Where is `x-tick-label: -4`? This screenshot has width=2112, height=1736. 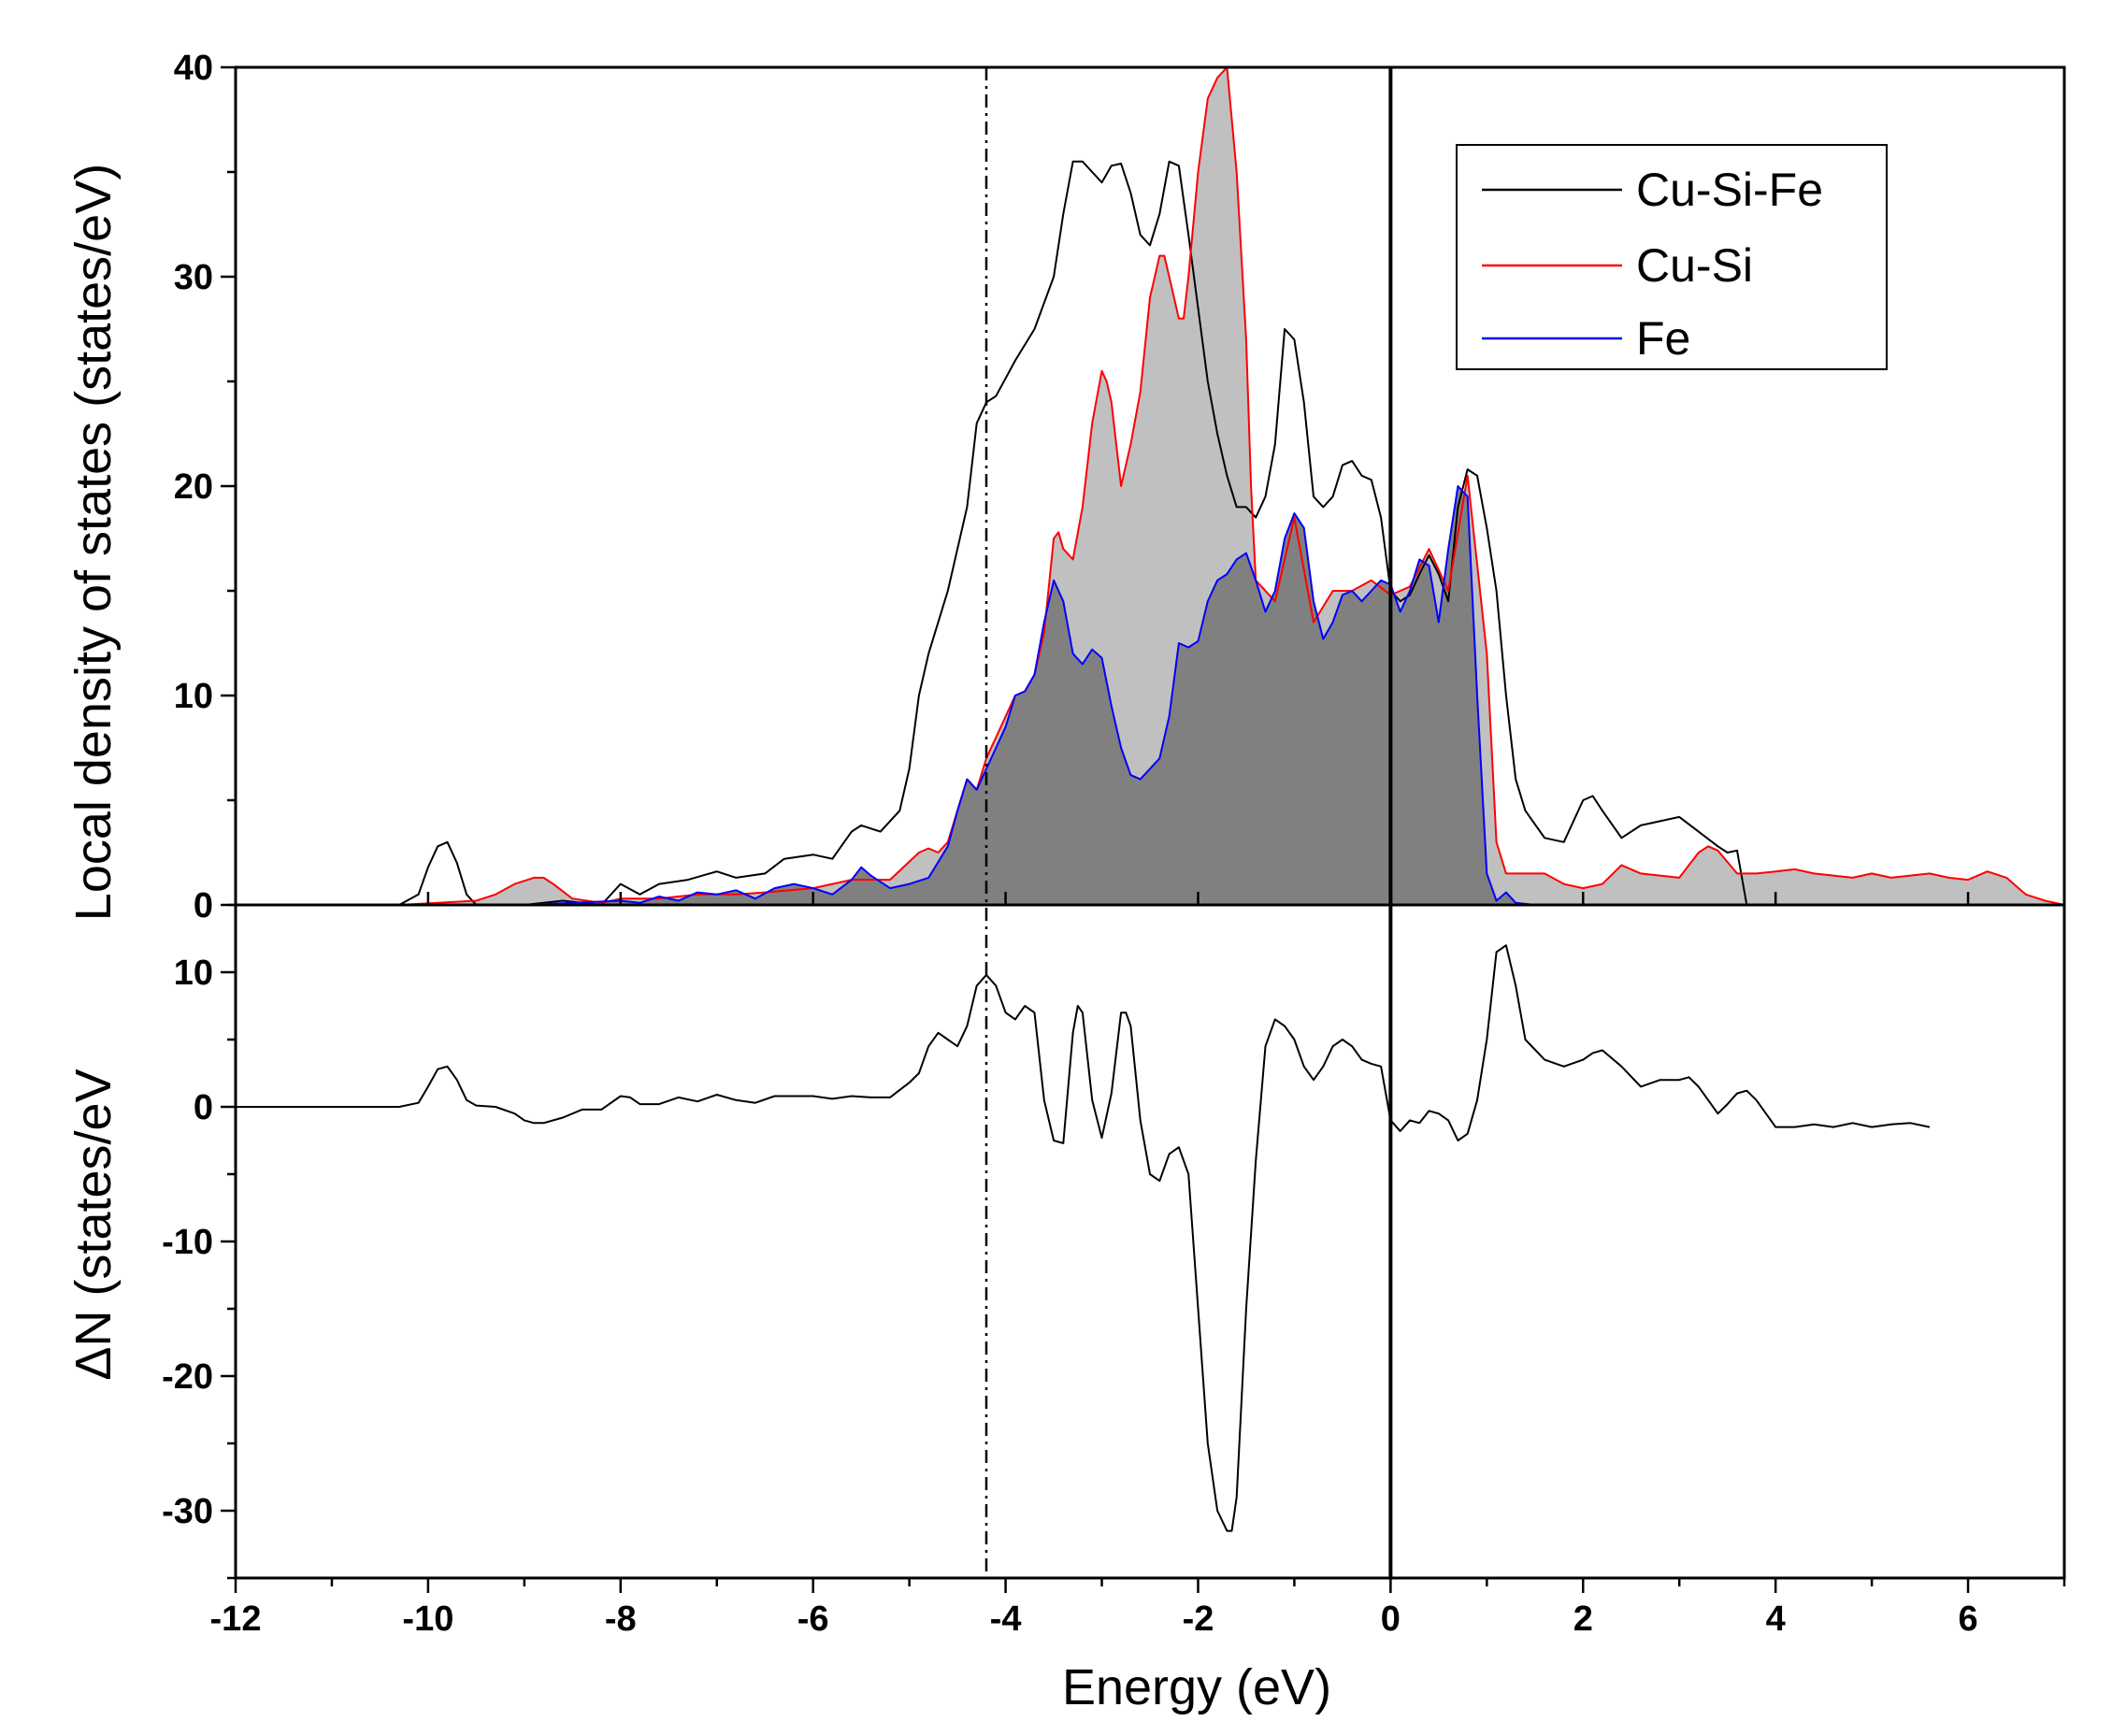
x-tick-label: -4 is located at coordinates (1006, 1619).